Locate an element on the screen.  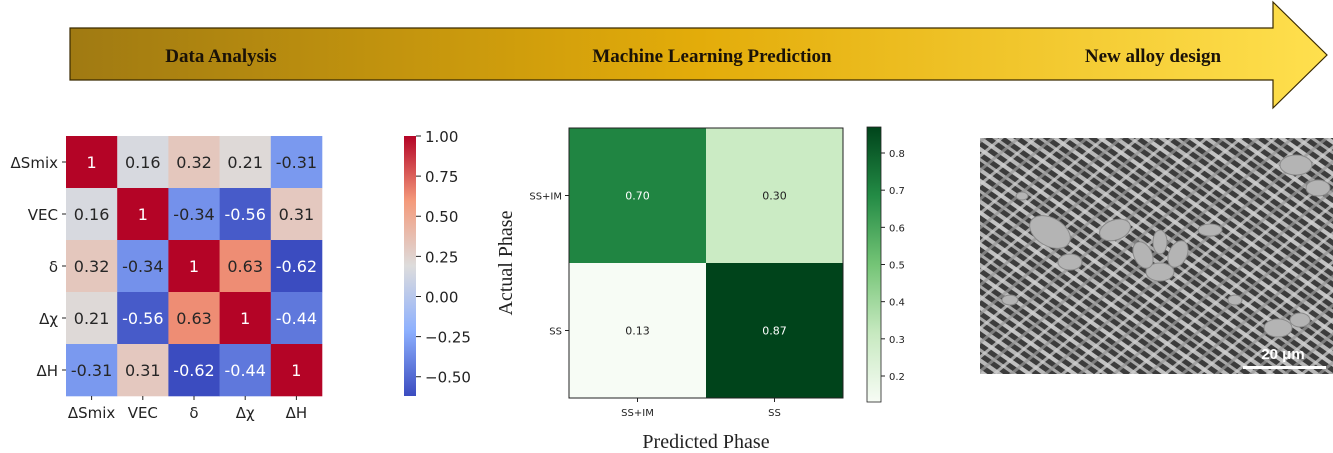
x-tick-label: SS is located at coordinates (774, 413).